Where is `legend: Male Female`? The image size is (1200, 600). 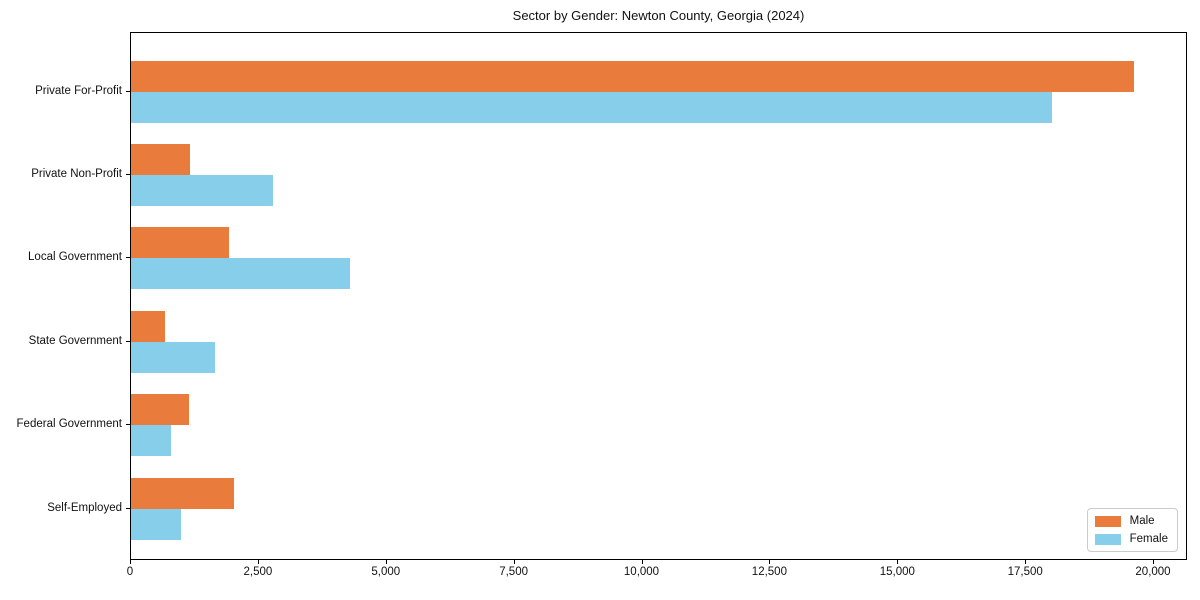
legend: Male Female is located at coordinates (1132, 530).